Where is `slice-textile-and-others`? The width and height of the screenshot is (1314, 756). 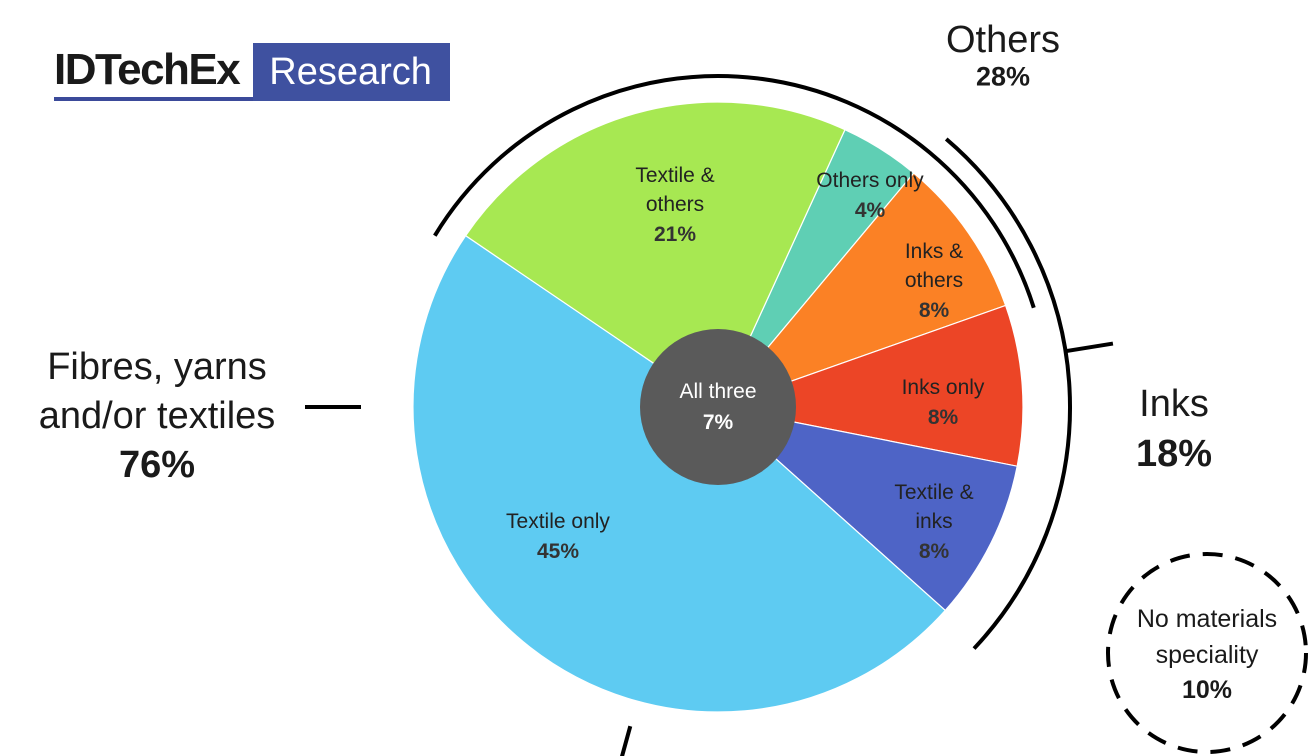
slice-textile-and-others is located at coordinates (655, 254).